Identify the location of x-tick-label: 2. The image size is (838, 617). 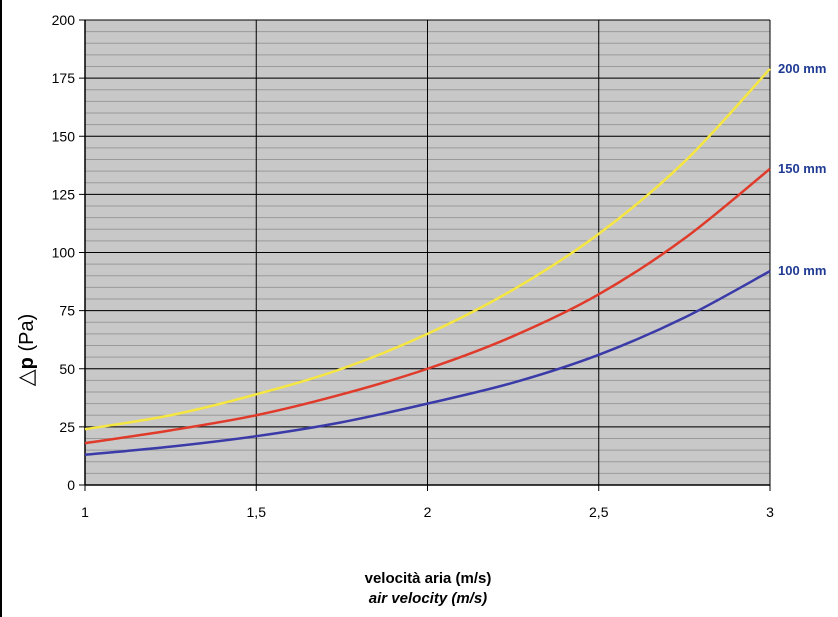
(428, 512).